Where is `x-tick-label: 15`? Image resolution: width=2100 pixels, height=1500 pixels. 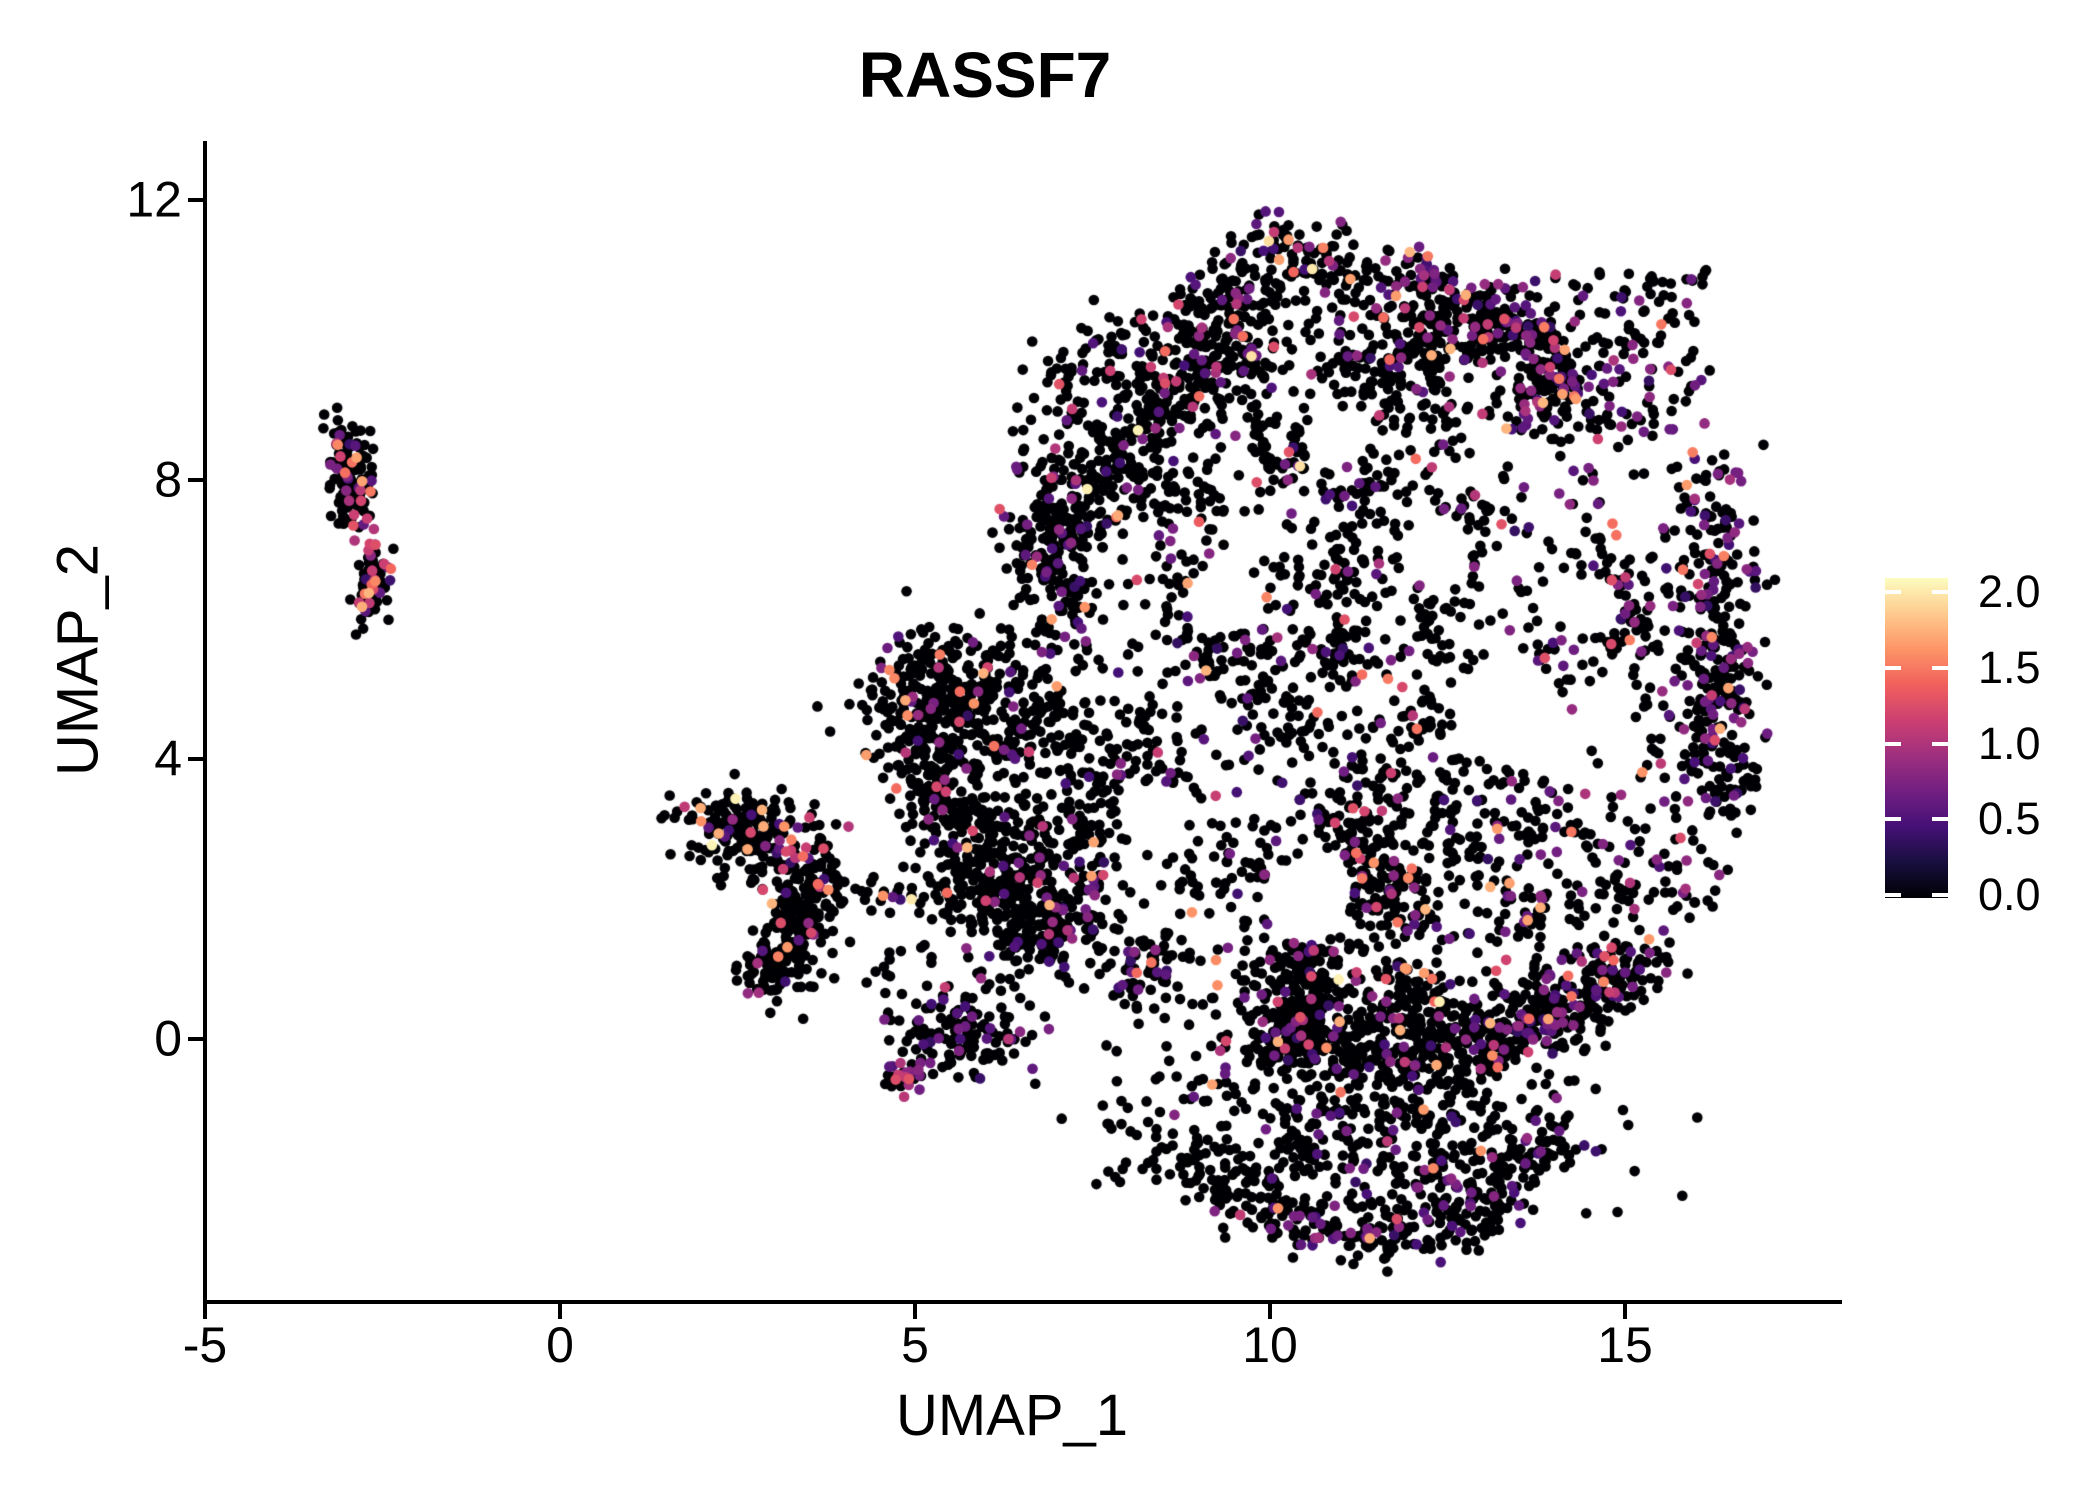
x-tick-label: 15 is located at coordinates (1625, 1345).